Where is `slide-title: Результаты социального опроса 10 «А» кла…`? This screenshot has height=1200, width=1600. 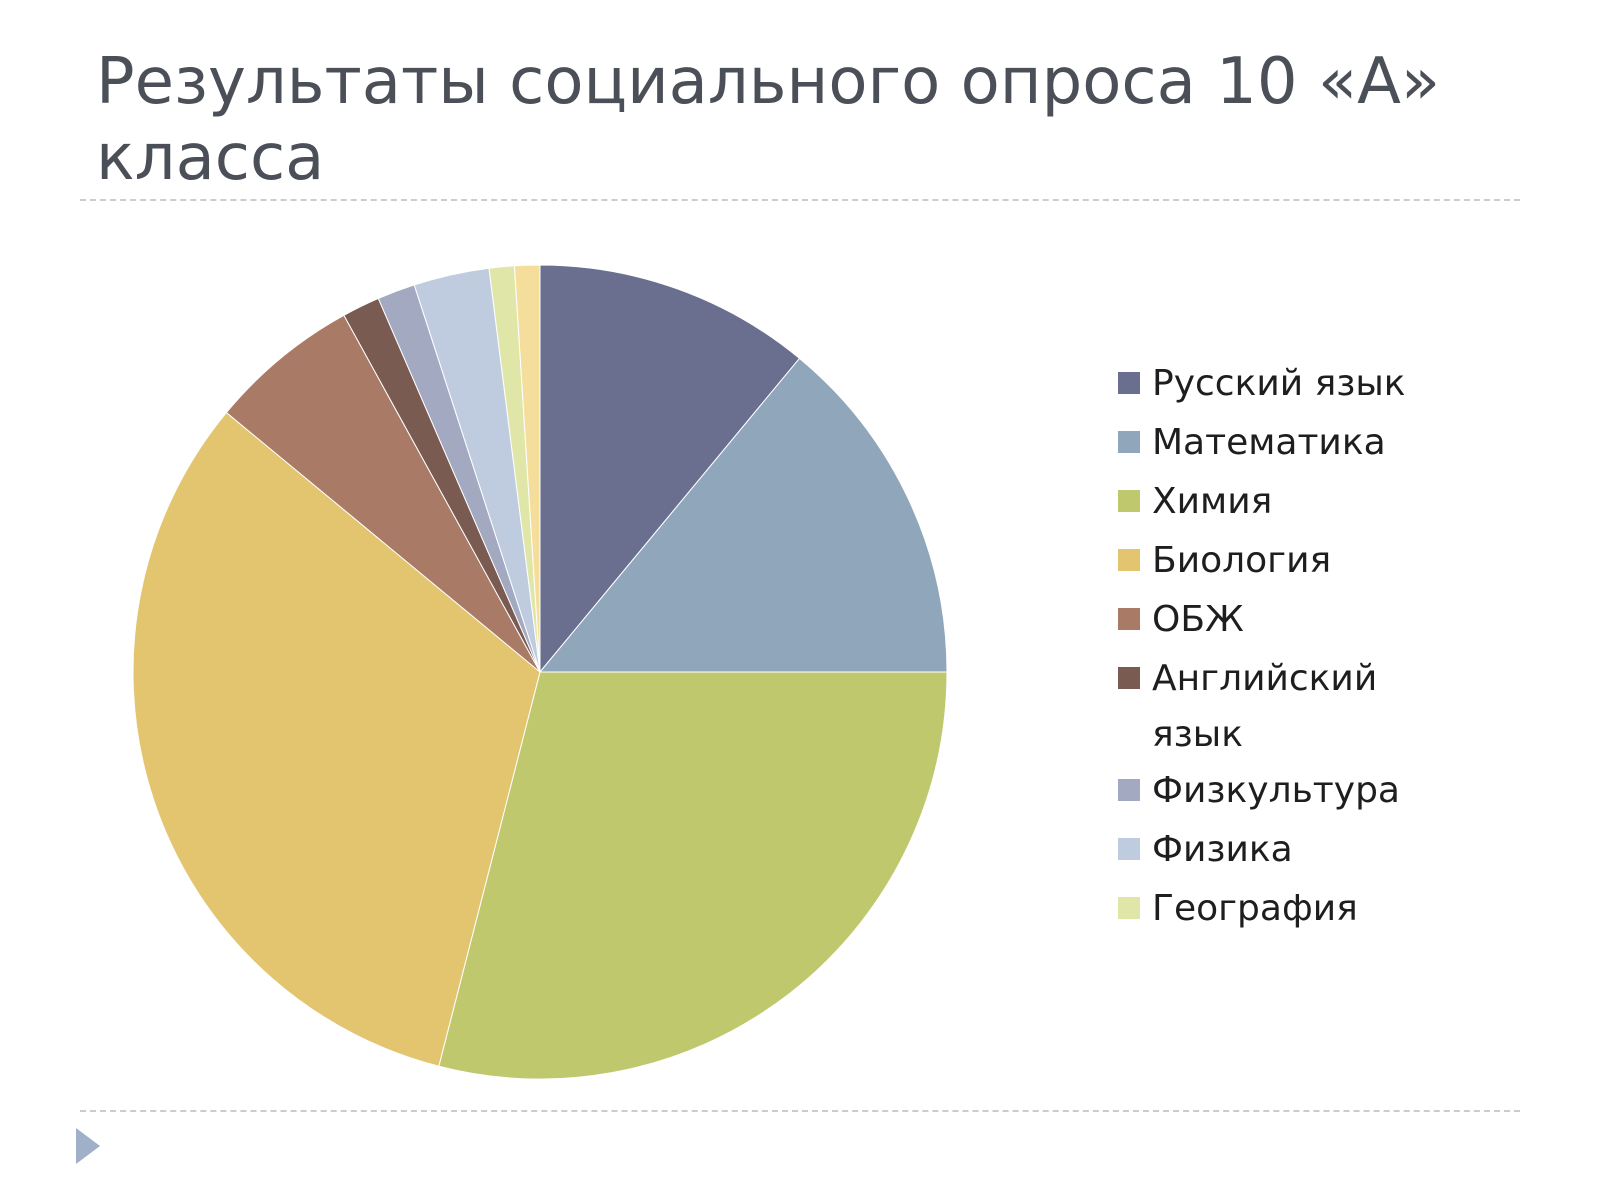
slide-title: Результаты социального опроса 10 «А» кла… is located at coordinates (768, 120).